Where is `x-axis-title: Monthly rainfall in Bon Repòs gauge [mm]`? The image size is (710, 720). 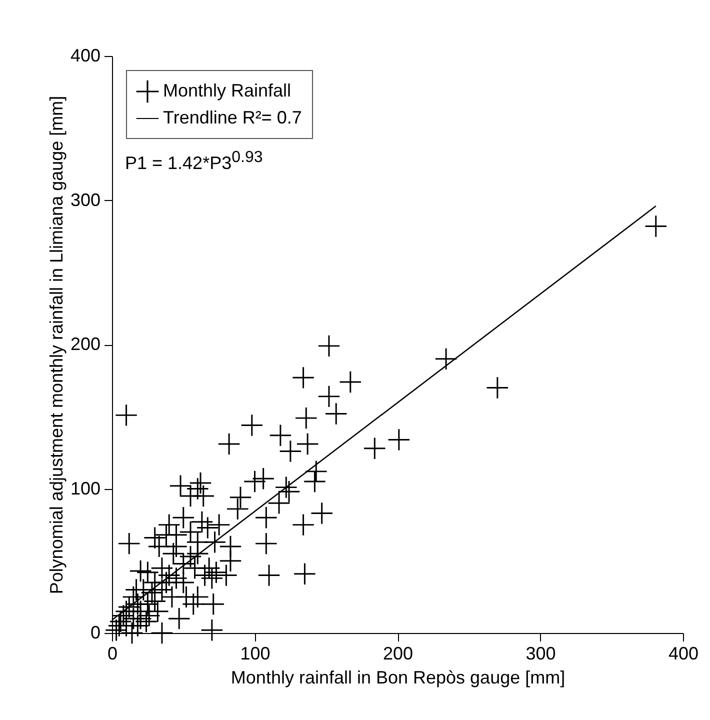 x-axis-title: Monthly rainfall in Bon Repòs gauge [mm] is located at coordinates (398, 678).